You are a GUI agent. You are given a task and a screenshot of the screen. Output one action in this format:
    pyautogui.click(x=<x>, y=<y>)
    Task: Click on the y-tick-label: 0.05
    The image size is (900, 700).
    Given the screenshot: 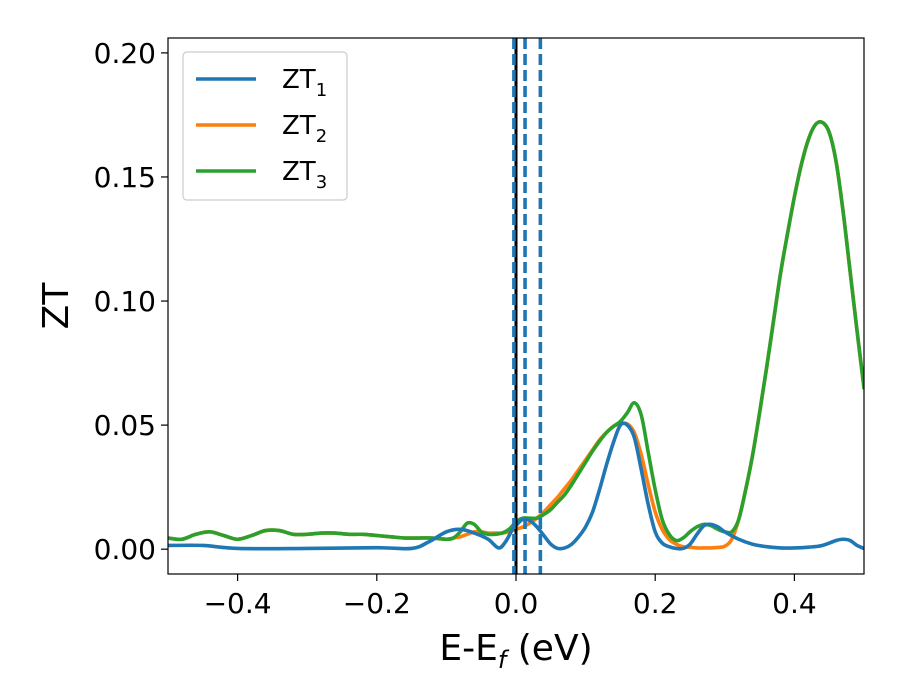 What is the action you would take?
    pyautogui.click(x=125, y=425)
    